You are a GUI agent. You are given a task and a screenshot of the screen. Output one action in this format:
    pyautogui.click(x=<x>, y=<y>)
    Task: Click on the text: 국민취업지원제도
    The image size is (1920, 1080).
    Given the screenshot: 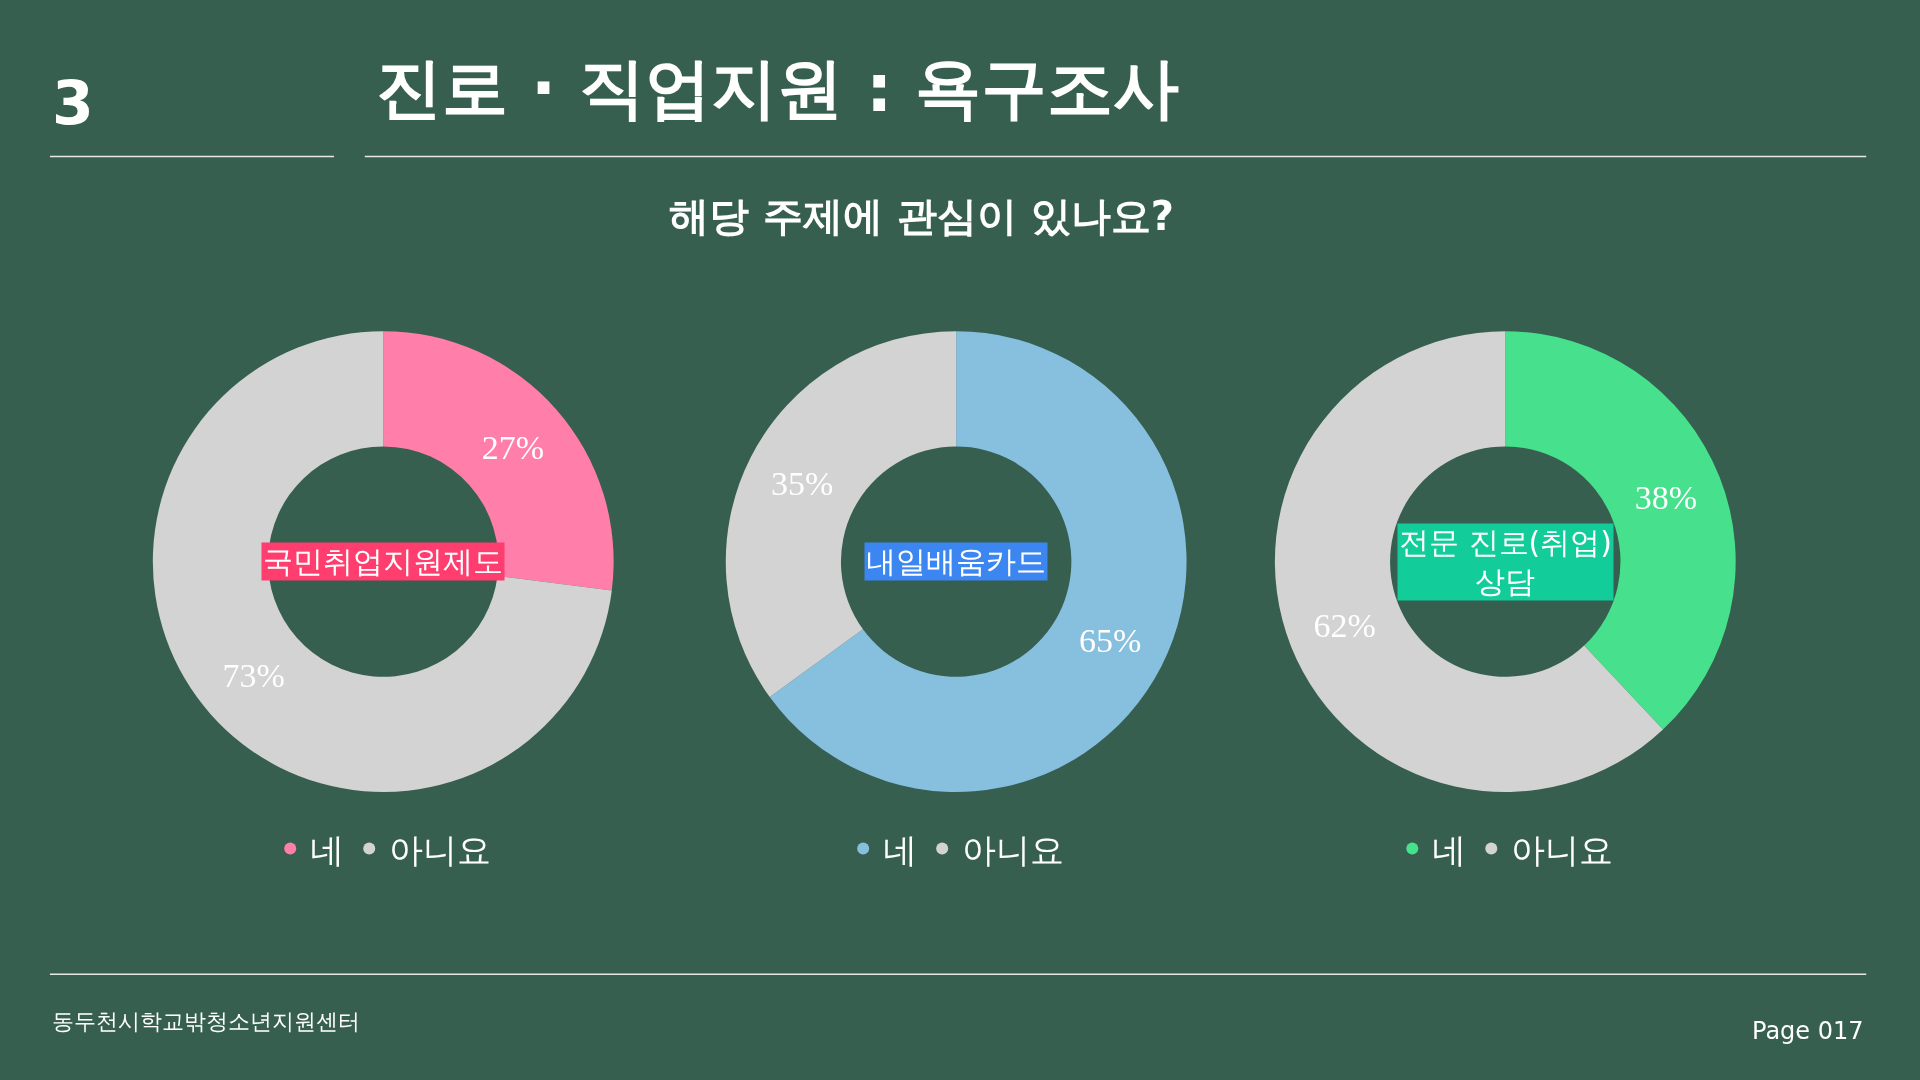 What is the action you would take?
    pyautogui.click(x=383, y=561)
    